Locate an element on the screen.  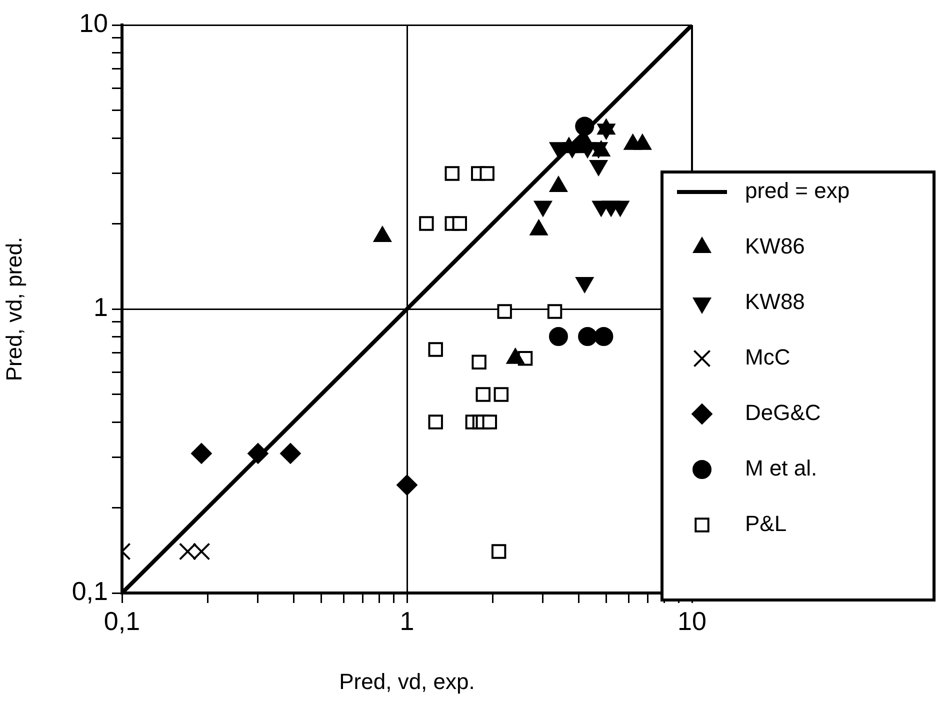
x-tick-label: 0,1 is located at coordinates (122, 621).